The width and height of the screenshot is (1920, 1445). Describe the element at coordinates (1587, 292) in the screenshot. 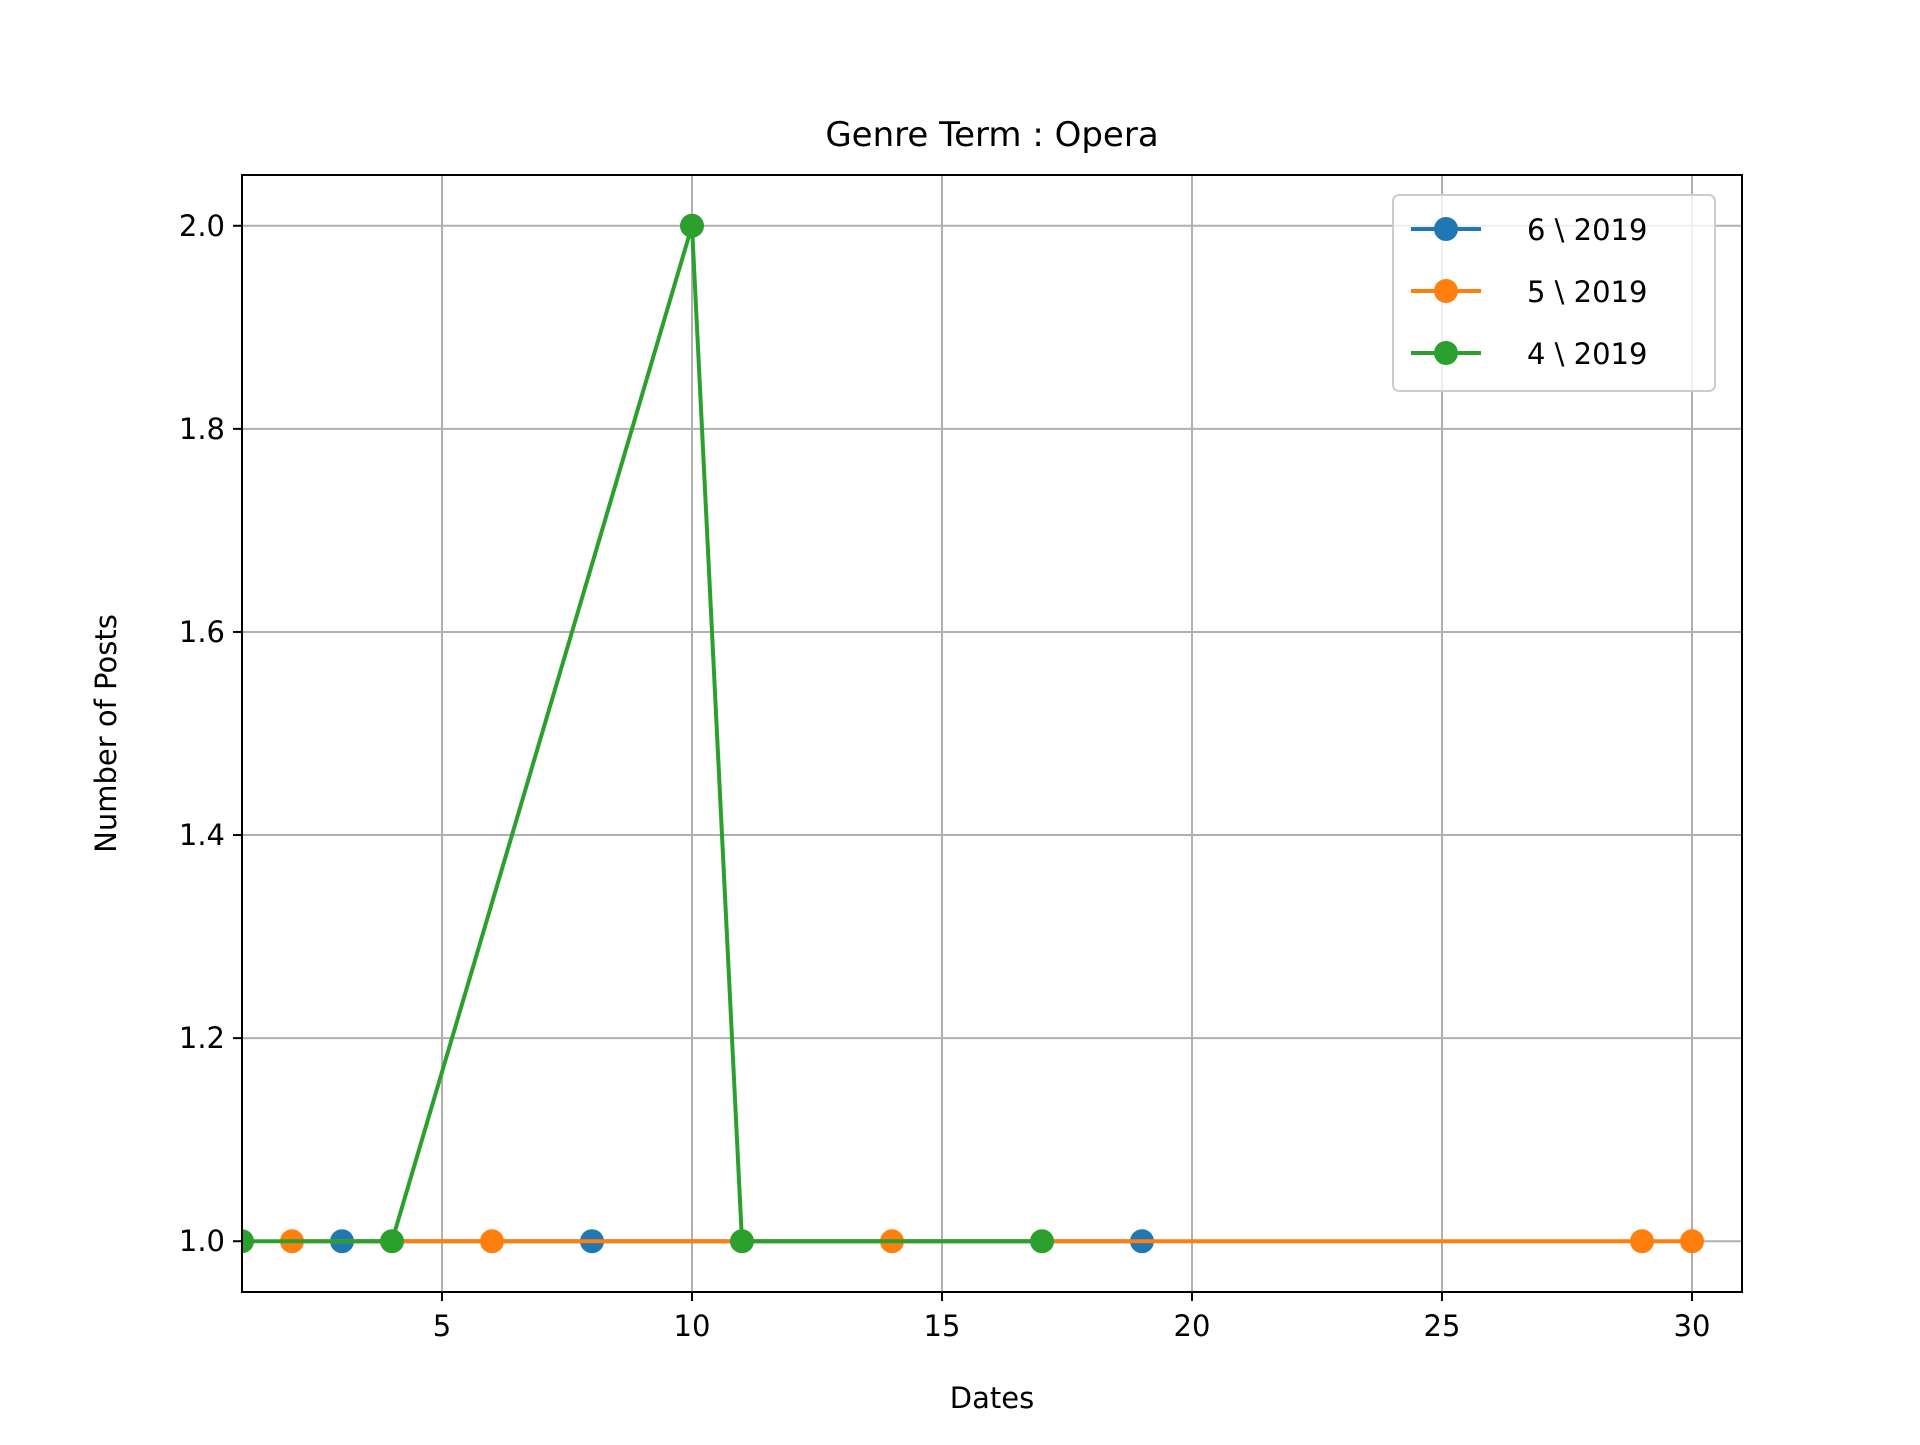

I see `legend-label: 5 \ 2019` at that location.